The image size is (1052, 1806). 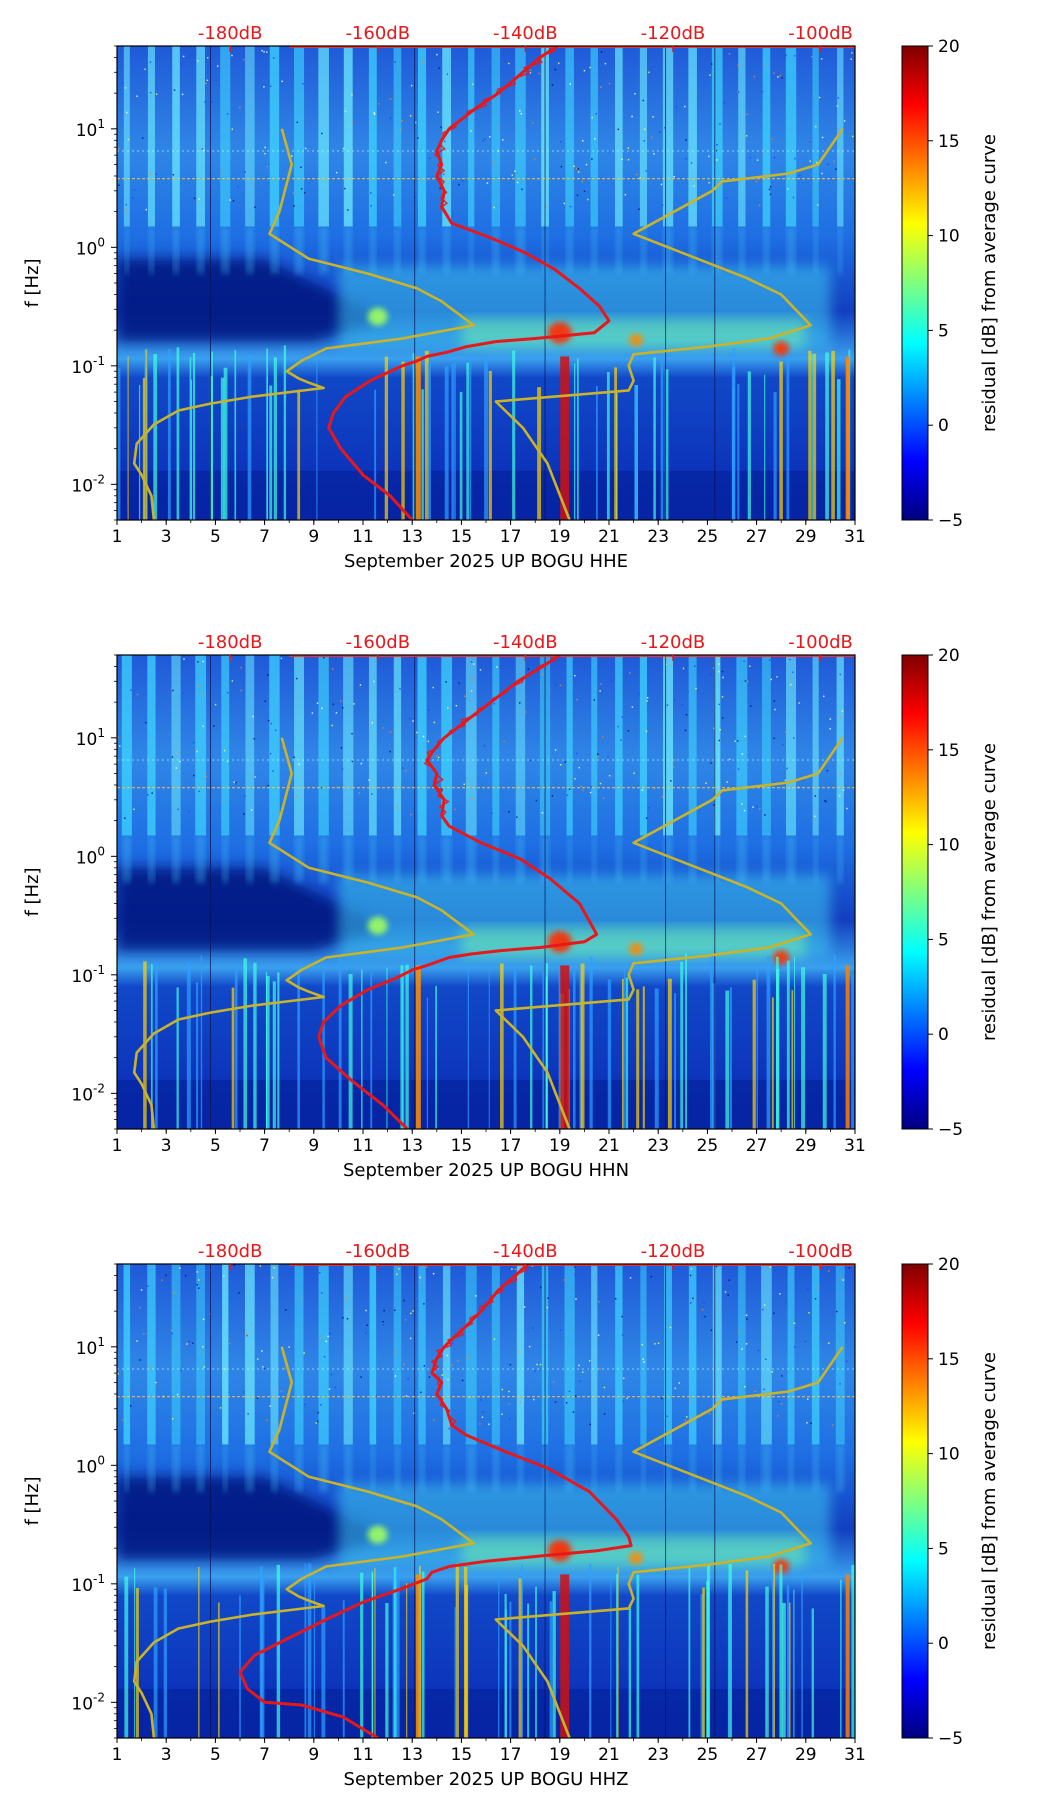 I want to click on top-db-label: -180dB, so click(x=230, y=642).